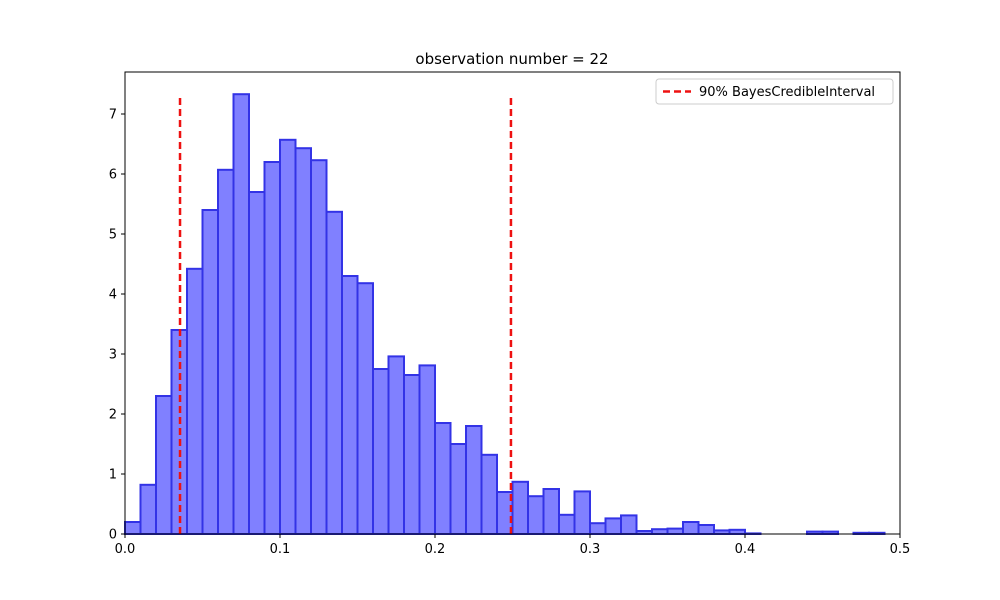  What do you see at coordinates (117, 325) in the screenshot?
I see `y-axis-ticks: 0 1 2 3 4 5 6 7` at bounding box center [117, 325].